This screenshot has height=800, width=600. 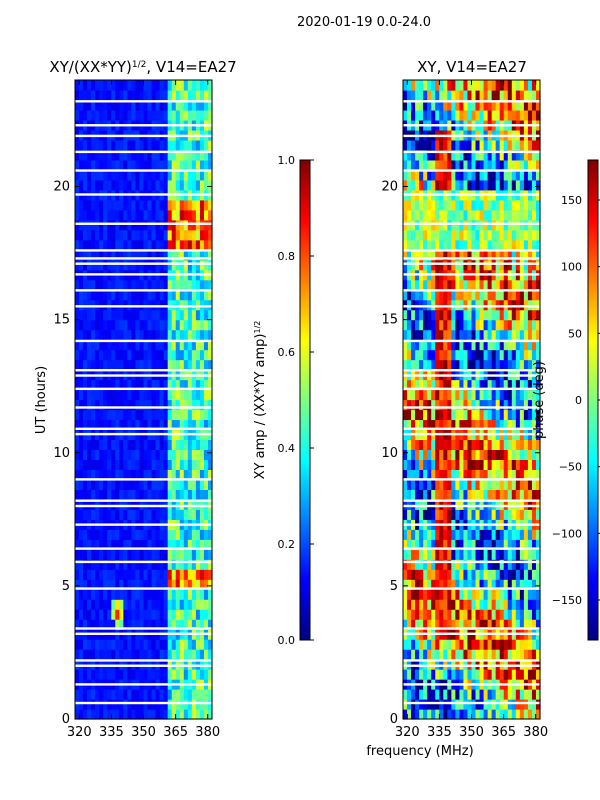 I want to click on missing-data-row, so click(x=471, y=136).